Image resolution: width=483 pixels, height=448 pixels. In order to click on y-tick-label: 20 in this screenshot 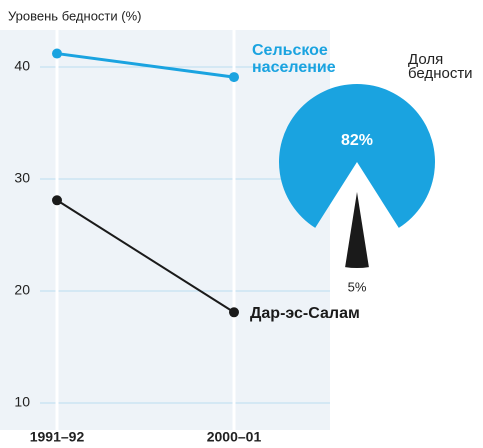, I will do `click(22, 290)`.